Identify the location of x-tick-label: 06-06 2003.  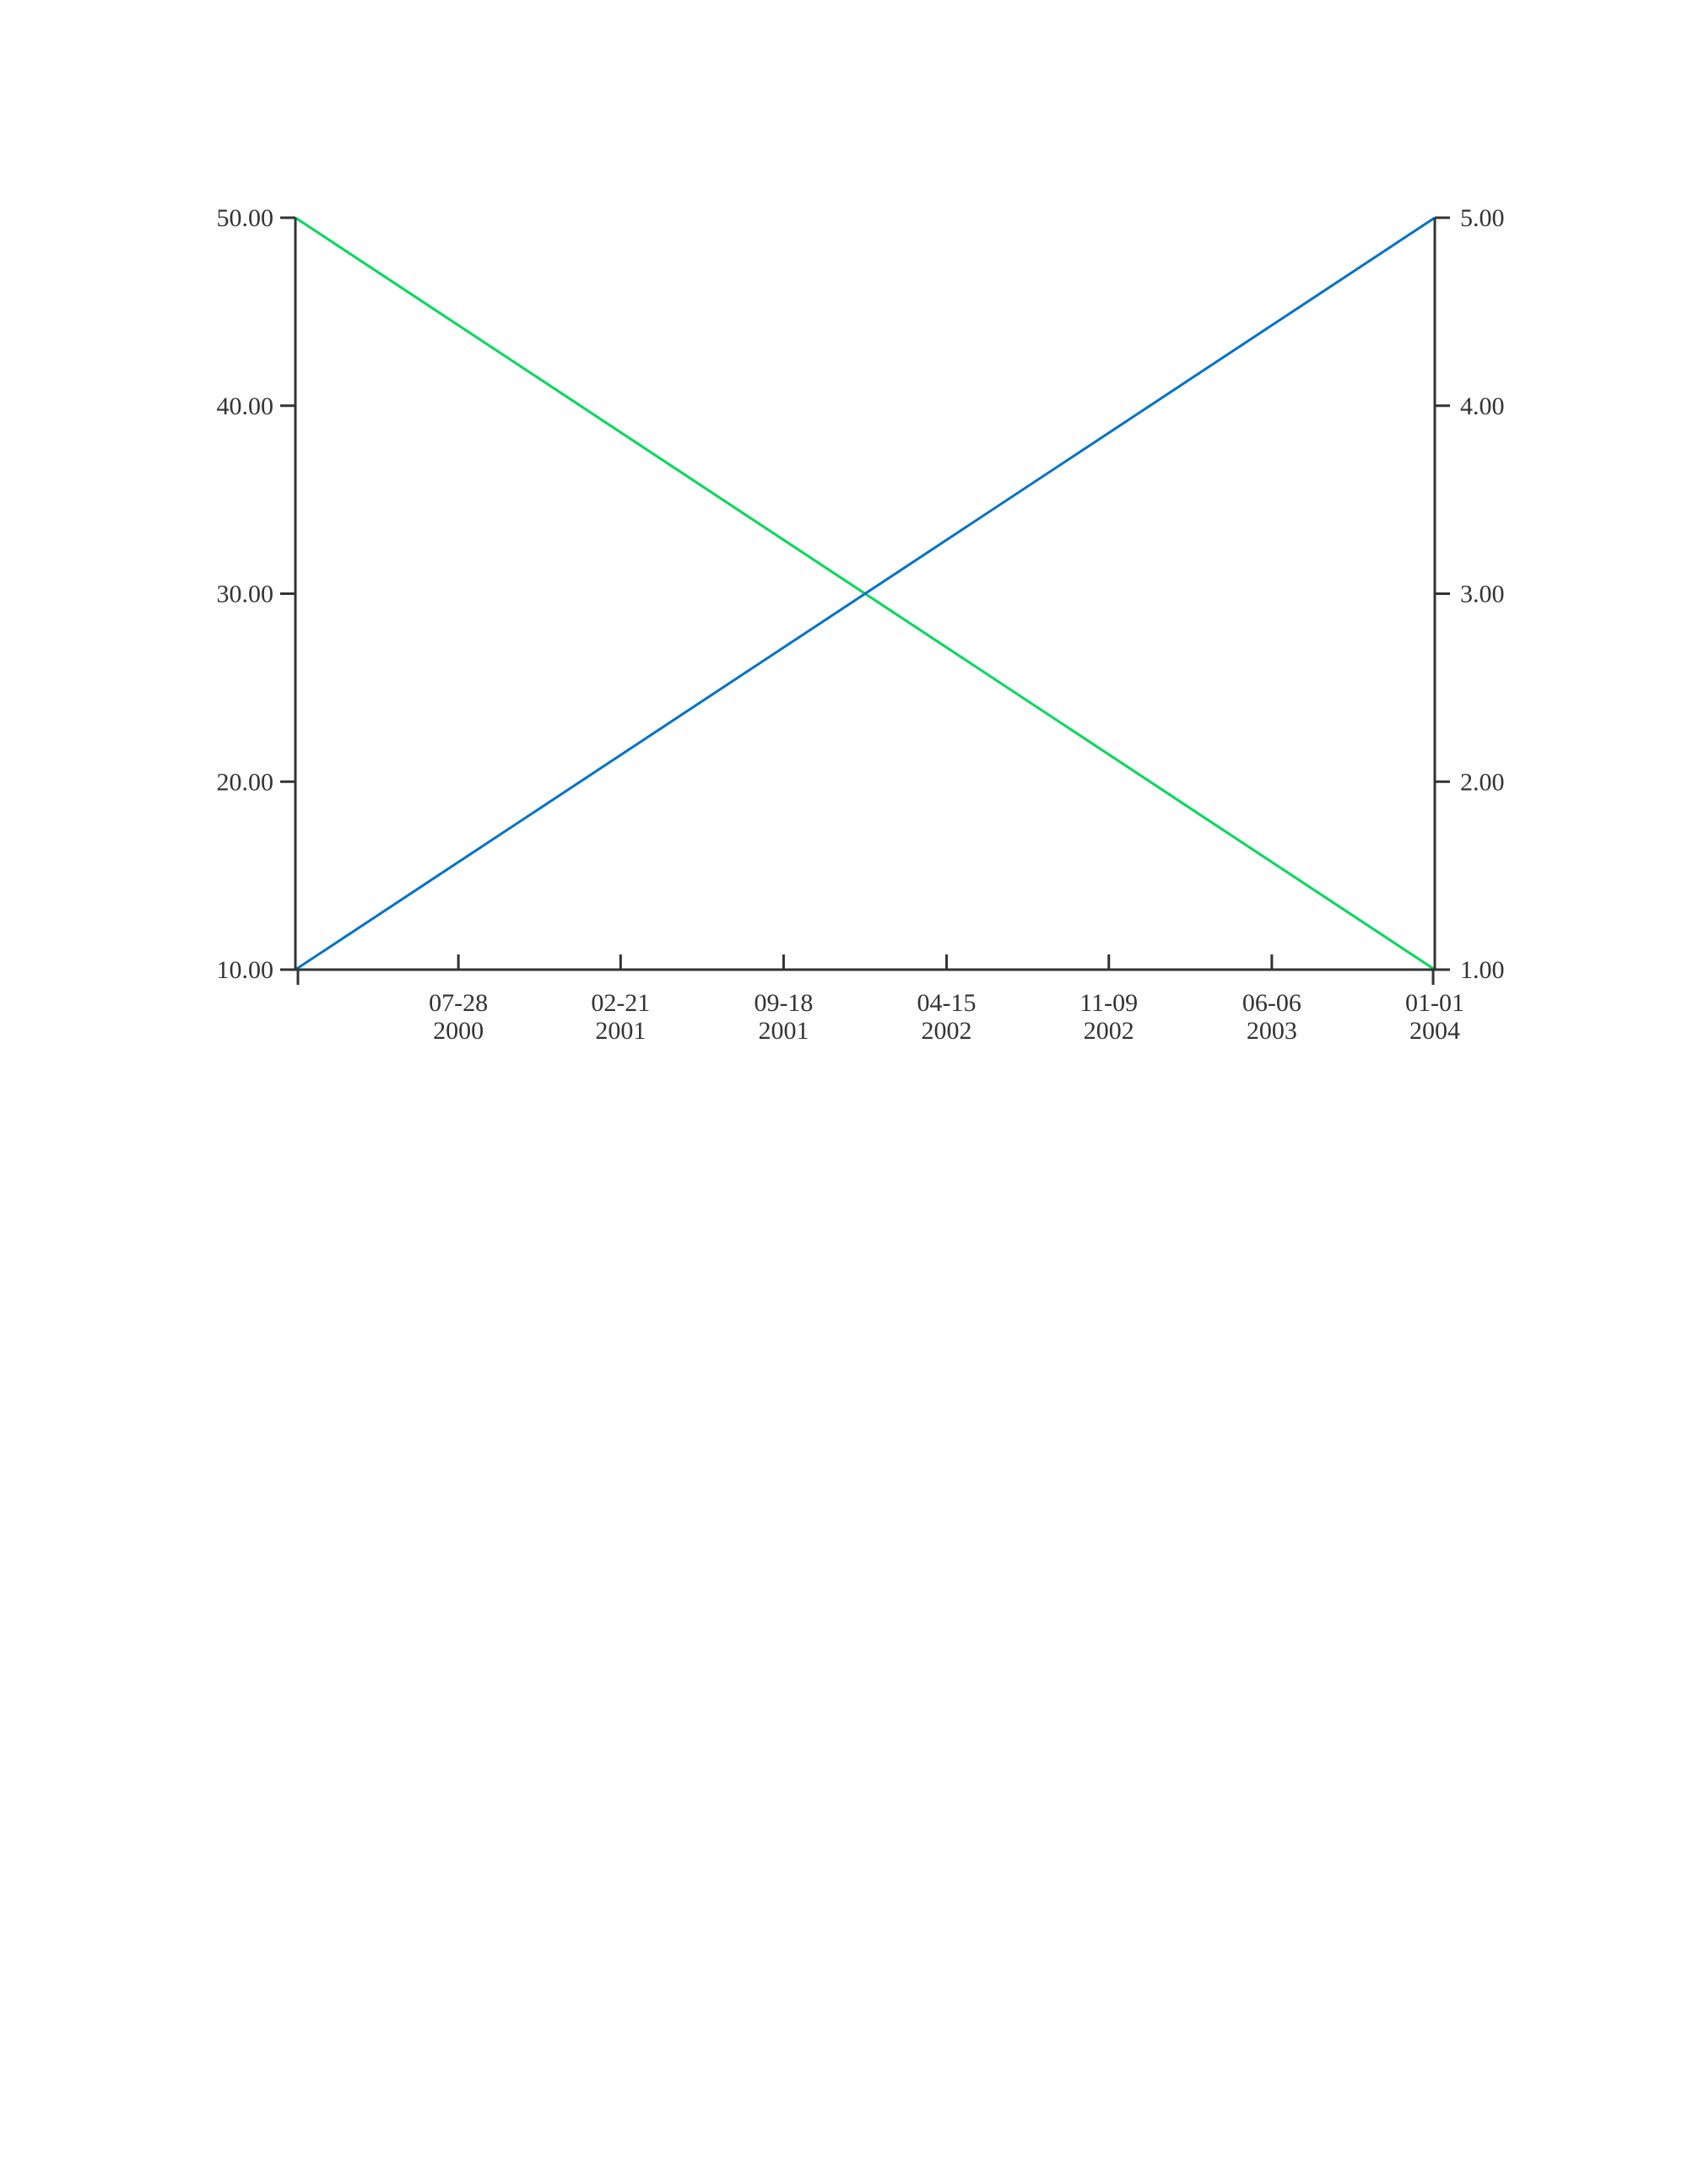
(1271, 1017).